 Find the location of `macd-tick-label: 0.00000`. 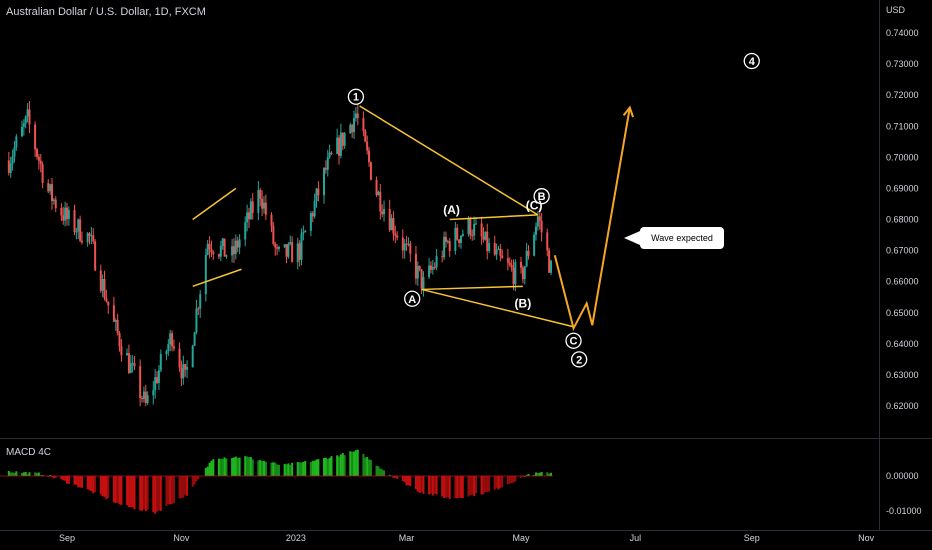

macd-tick-label: 0.00000 is located at coordinates (902, 476).